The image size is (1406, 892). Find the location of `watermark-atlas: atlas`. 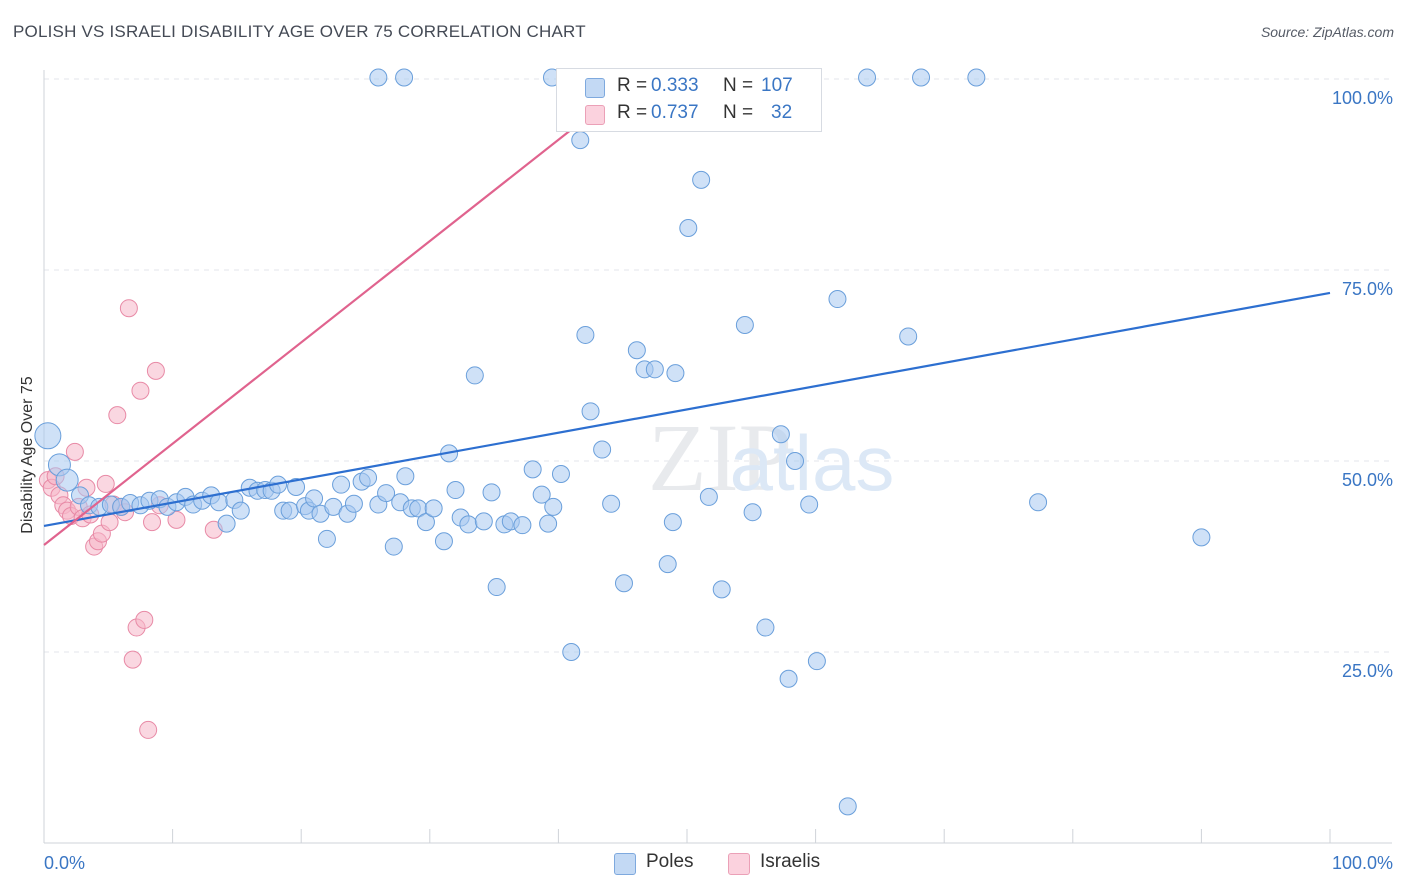

watermark-atlas: atlas is located at coordinates (812, 463).